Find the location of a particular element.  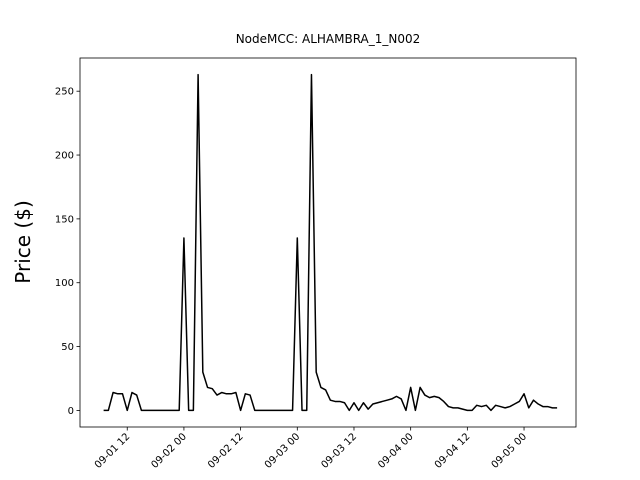

y-tick-label: 0 is located at coordinates (71, 411).